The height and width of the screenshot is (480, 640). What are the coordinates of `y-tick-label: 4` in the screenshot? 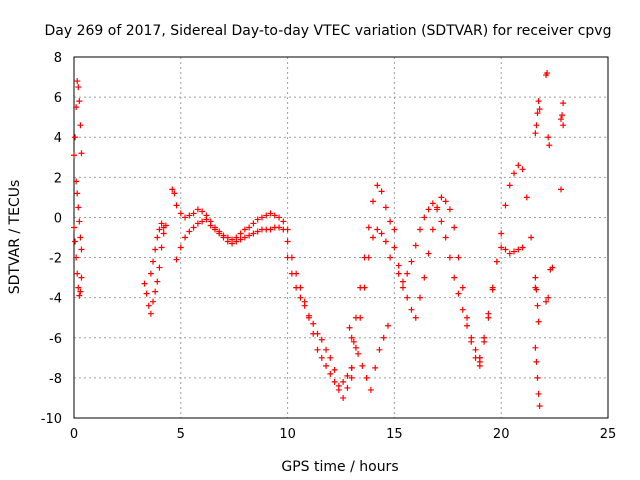 It's located at (58, 138).